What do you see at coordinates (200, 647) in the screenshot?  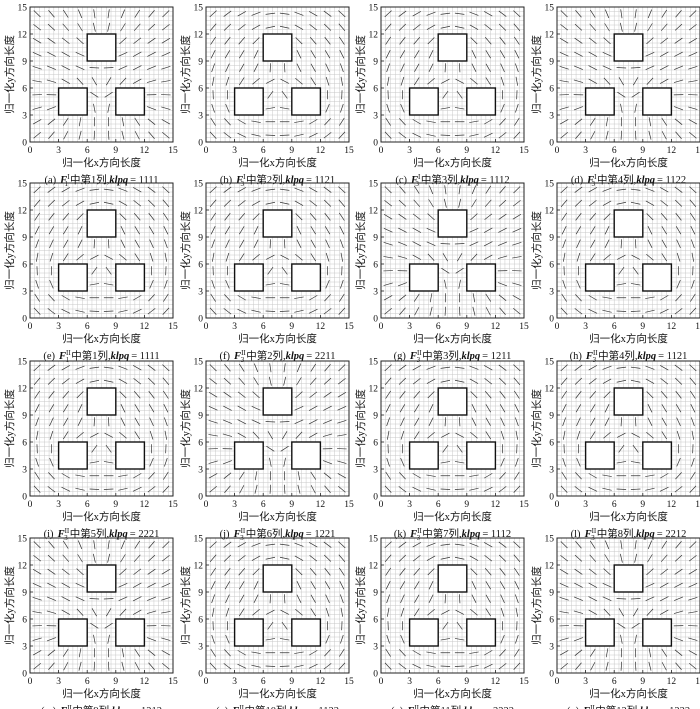 I see `y-tick-label: 3` at bounding box center [200, 647].